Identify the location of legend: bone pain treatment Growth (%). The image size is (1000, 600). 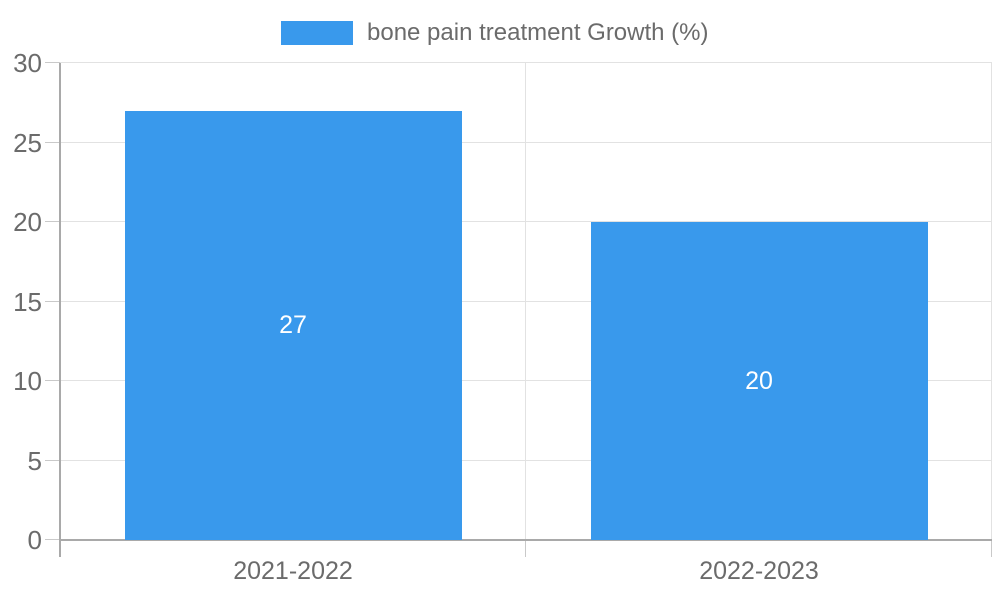
(495, 33).